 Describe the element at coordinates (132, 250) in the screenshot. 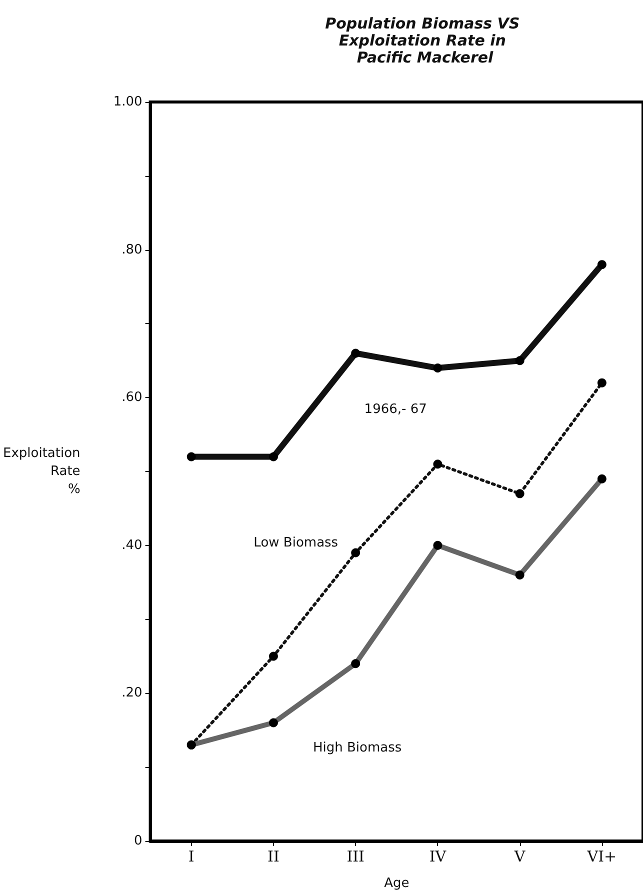

I see `y-tick-label: .80` at that location.